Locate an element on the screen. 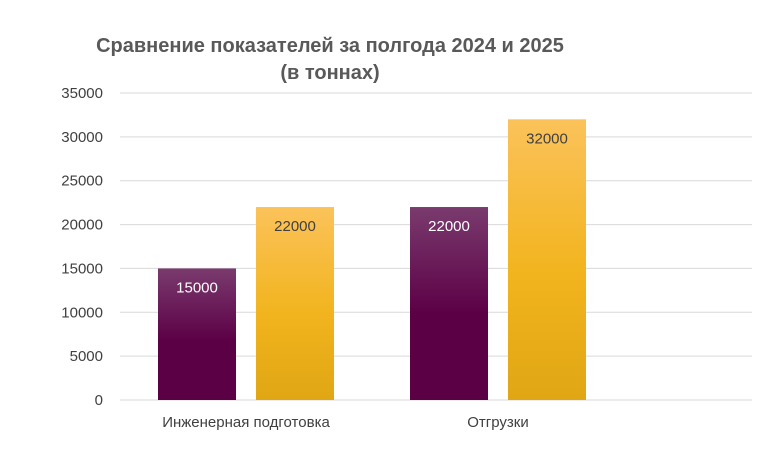  data-label: 15000 is located at coordinates (197, 287).